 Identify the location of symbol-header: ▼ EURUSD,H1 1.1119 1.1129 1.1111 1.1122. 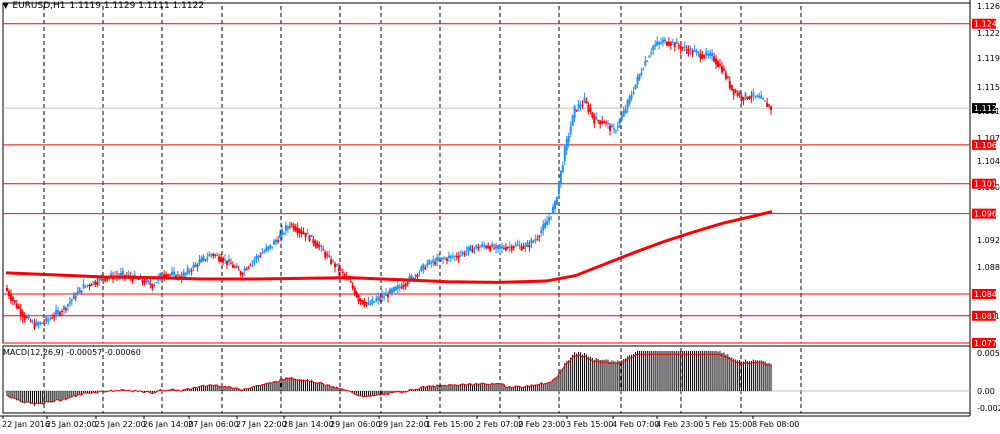
(103, 6).